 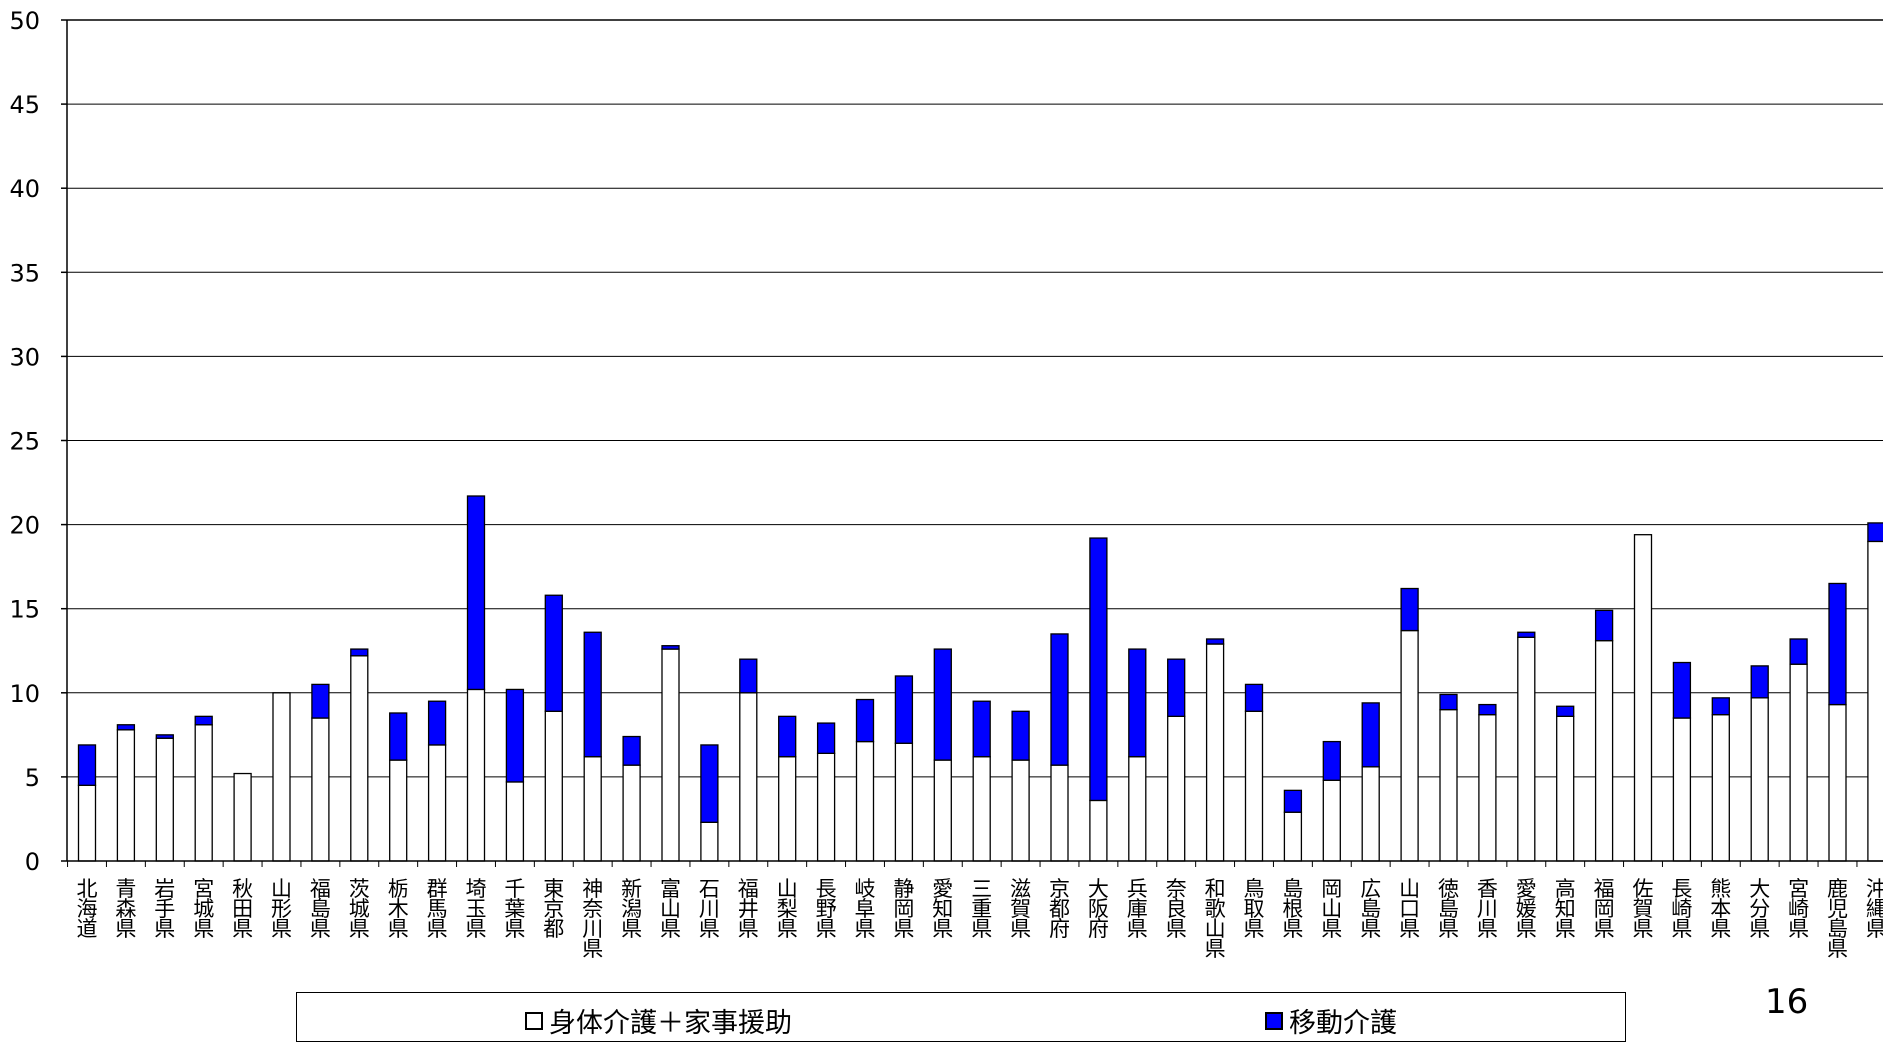 What do you see at coordinates (534, 1021) in the screenshot?
I see `legend-swatch-white` at bounding box center [534, 1021].